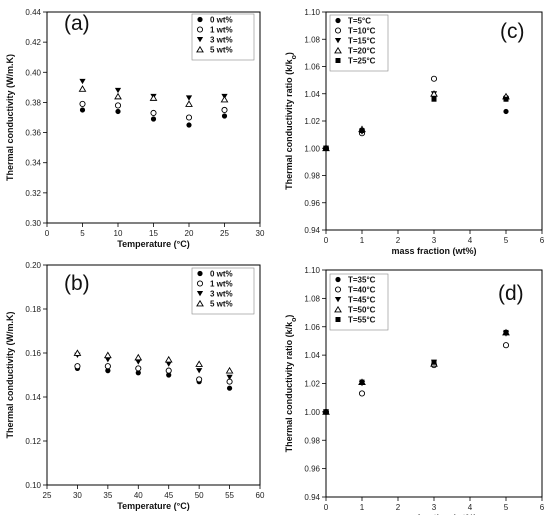 The image size is (550, 515). What do you see at coordinates (33, 12) in the screenshot?
I see `y-tick-label: 0.44` at bounding box center [33, 12].